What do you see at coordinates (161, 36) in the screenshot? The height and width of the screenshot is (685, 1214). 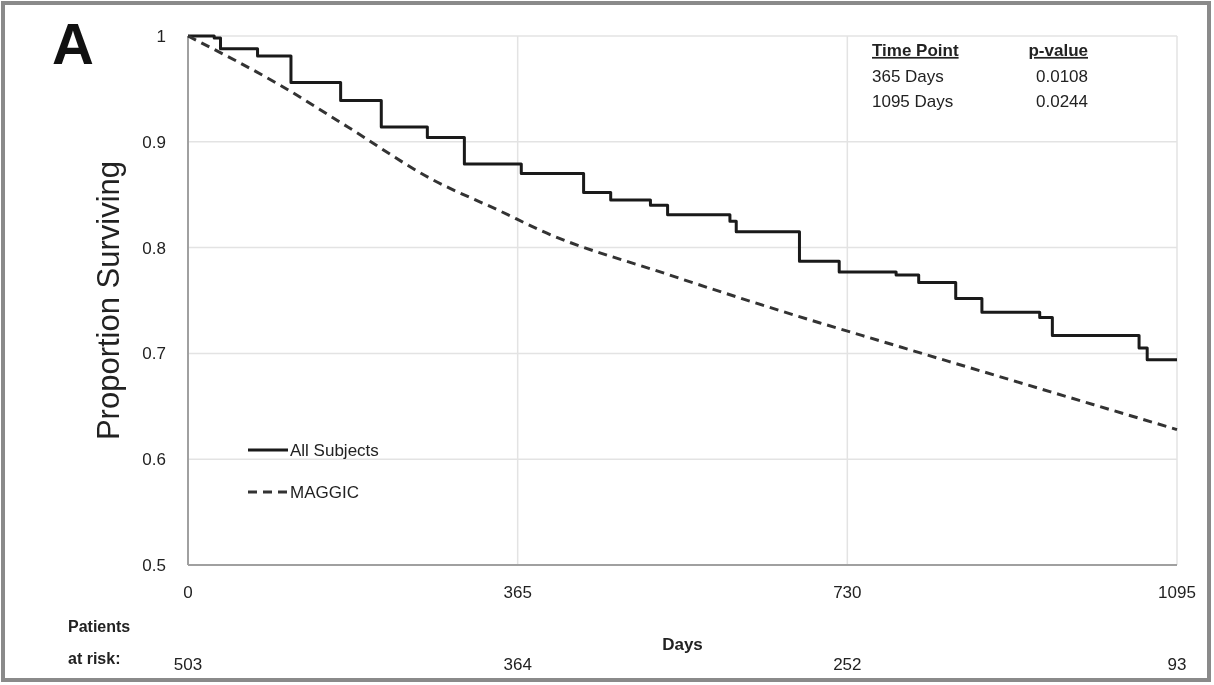 I see `y-tick-label: 1` at bounding box center [161, 36].